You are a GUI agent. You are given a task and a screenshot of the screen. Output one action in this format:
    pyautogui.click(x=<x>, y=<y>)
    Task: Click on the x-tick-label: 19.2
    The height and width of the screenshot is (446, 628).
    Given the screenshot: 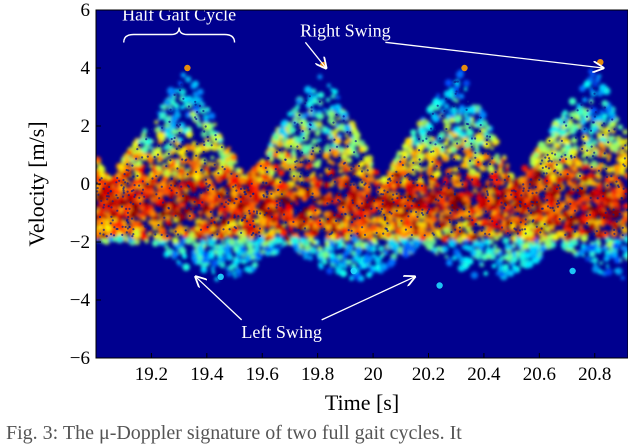 What is the action you would take?
    pyautogui.click(x=151, y=374)
    